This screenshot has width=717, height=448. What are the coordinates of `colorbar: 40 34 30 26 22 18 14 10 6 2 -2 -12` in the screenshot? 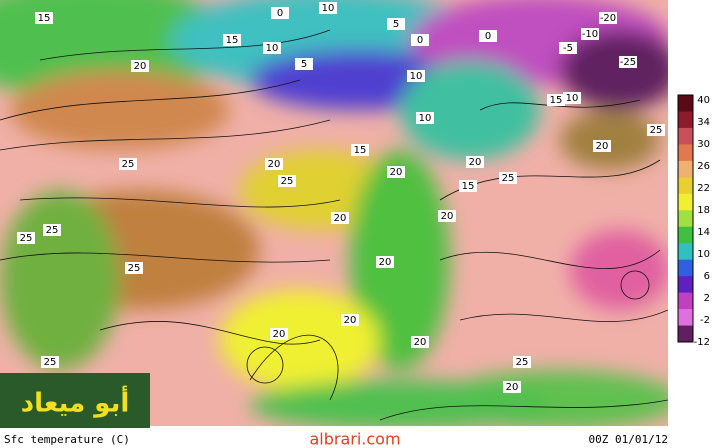 It's located at (693, 221).